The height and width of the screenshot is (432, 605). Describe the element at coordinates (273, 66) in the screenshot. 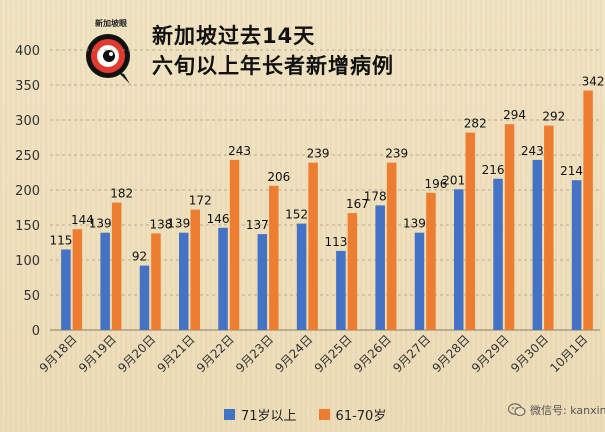

I see `chart-title-line-2: 六旬以上年长者新增病例` at that location.